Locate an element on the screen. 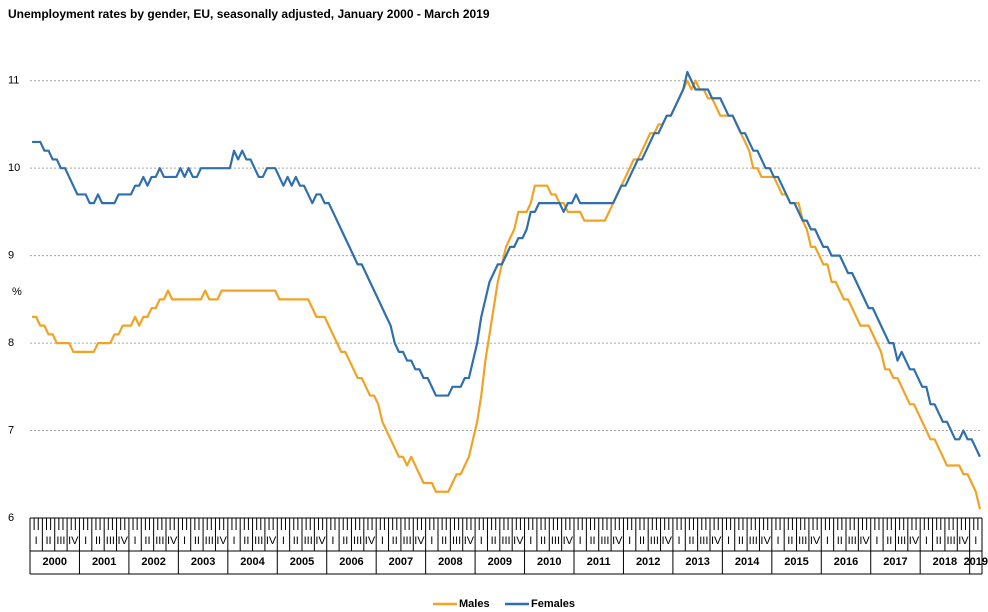  year-label: 2016 is located at coordinates (846, 562).